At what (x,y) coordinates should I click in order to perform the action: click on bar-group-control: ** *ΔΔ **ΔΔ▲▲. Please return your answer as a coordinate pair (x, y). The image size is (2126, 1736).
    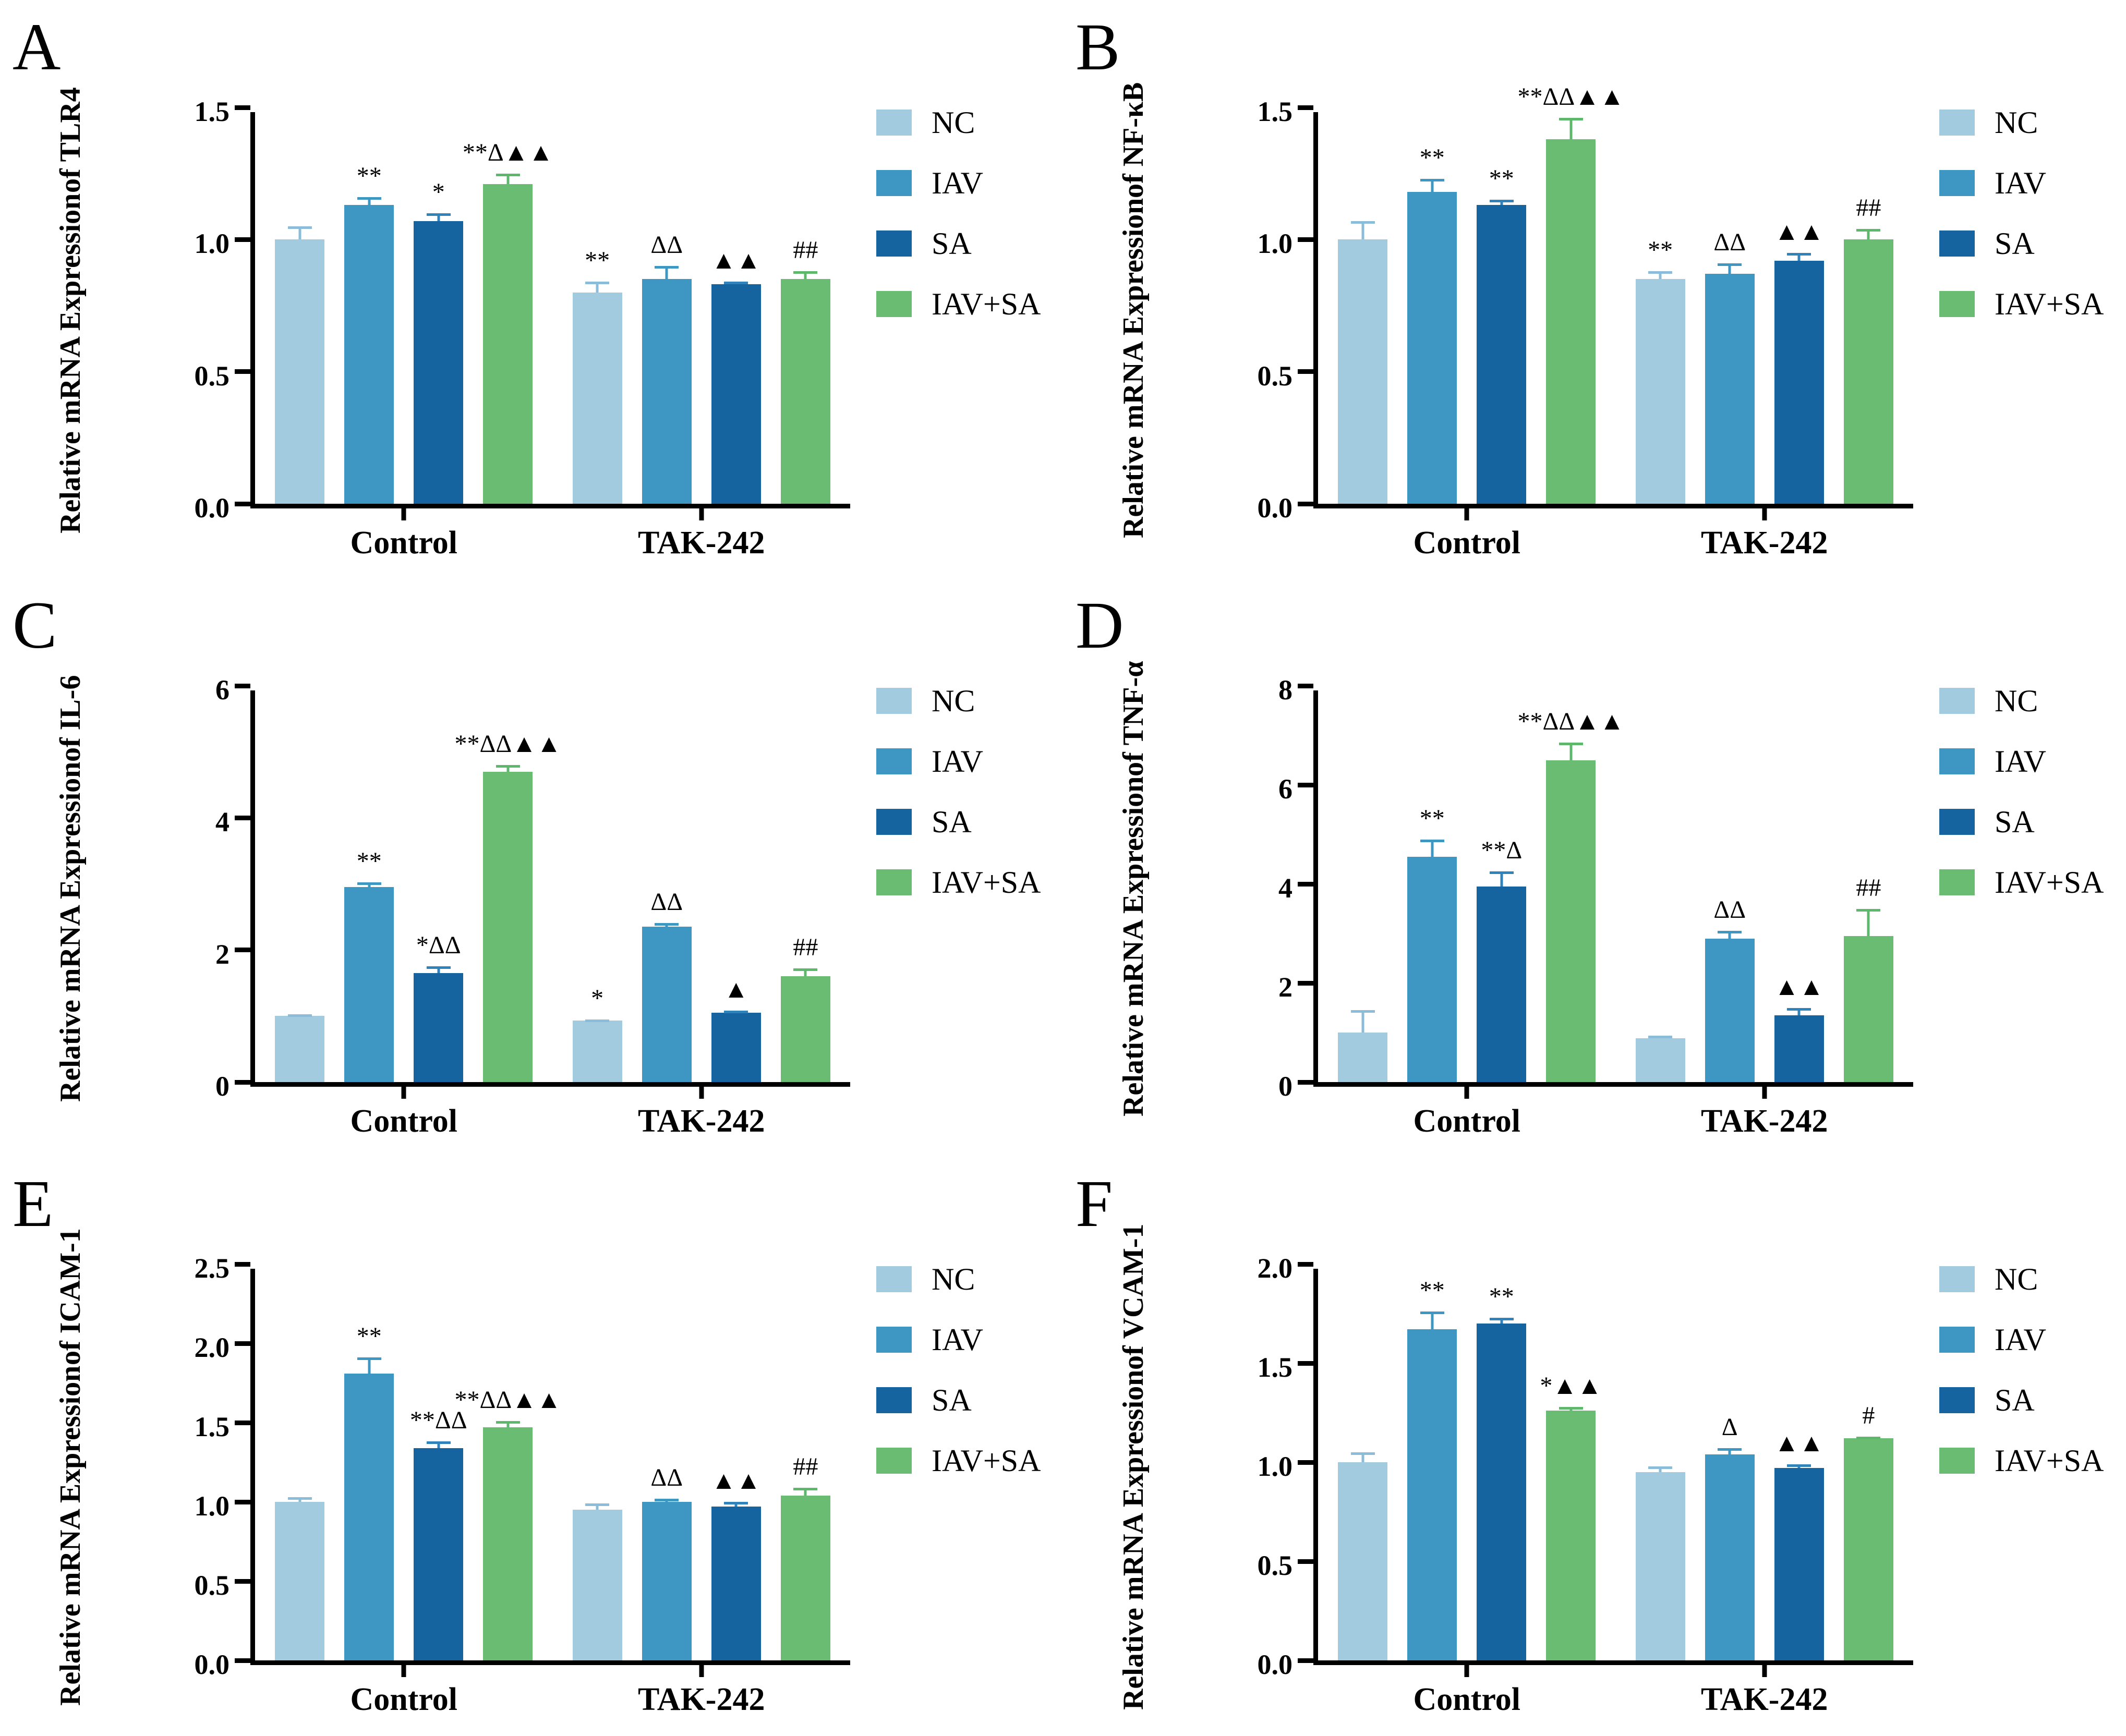
    Looking at the image, I should click on (408, 886).